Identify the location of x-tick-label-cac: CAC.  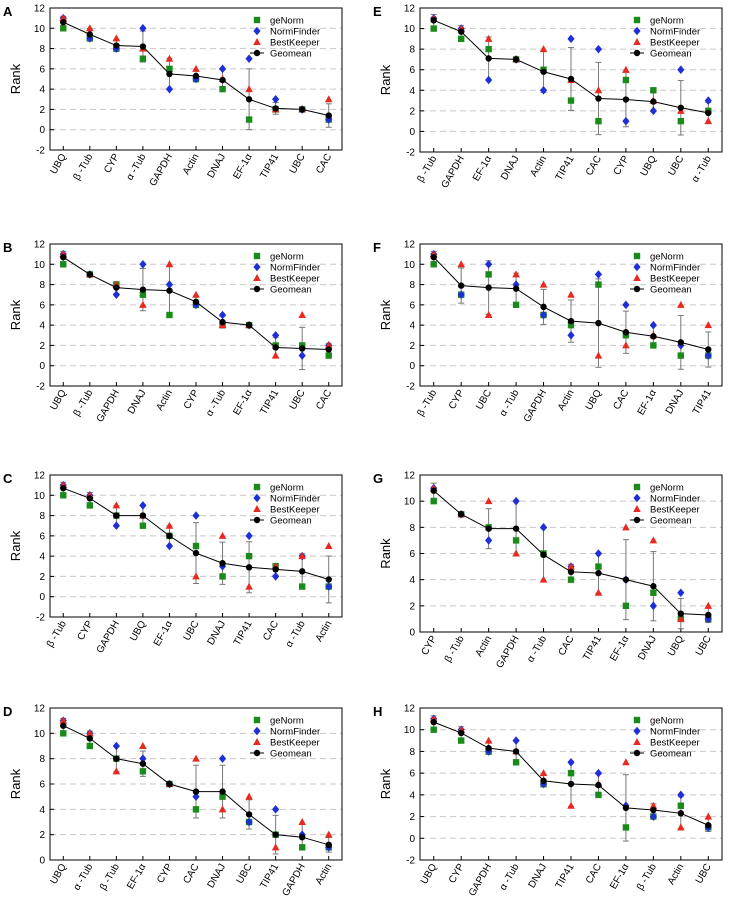
(324, 400).